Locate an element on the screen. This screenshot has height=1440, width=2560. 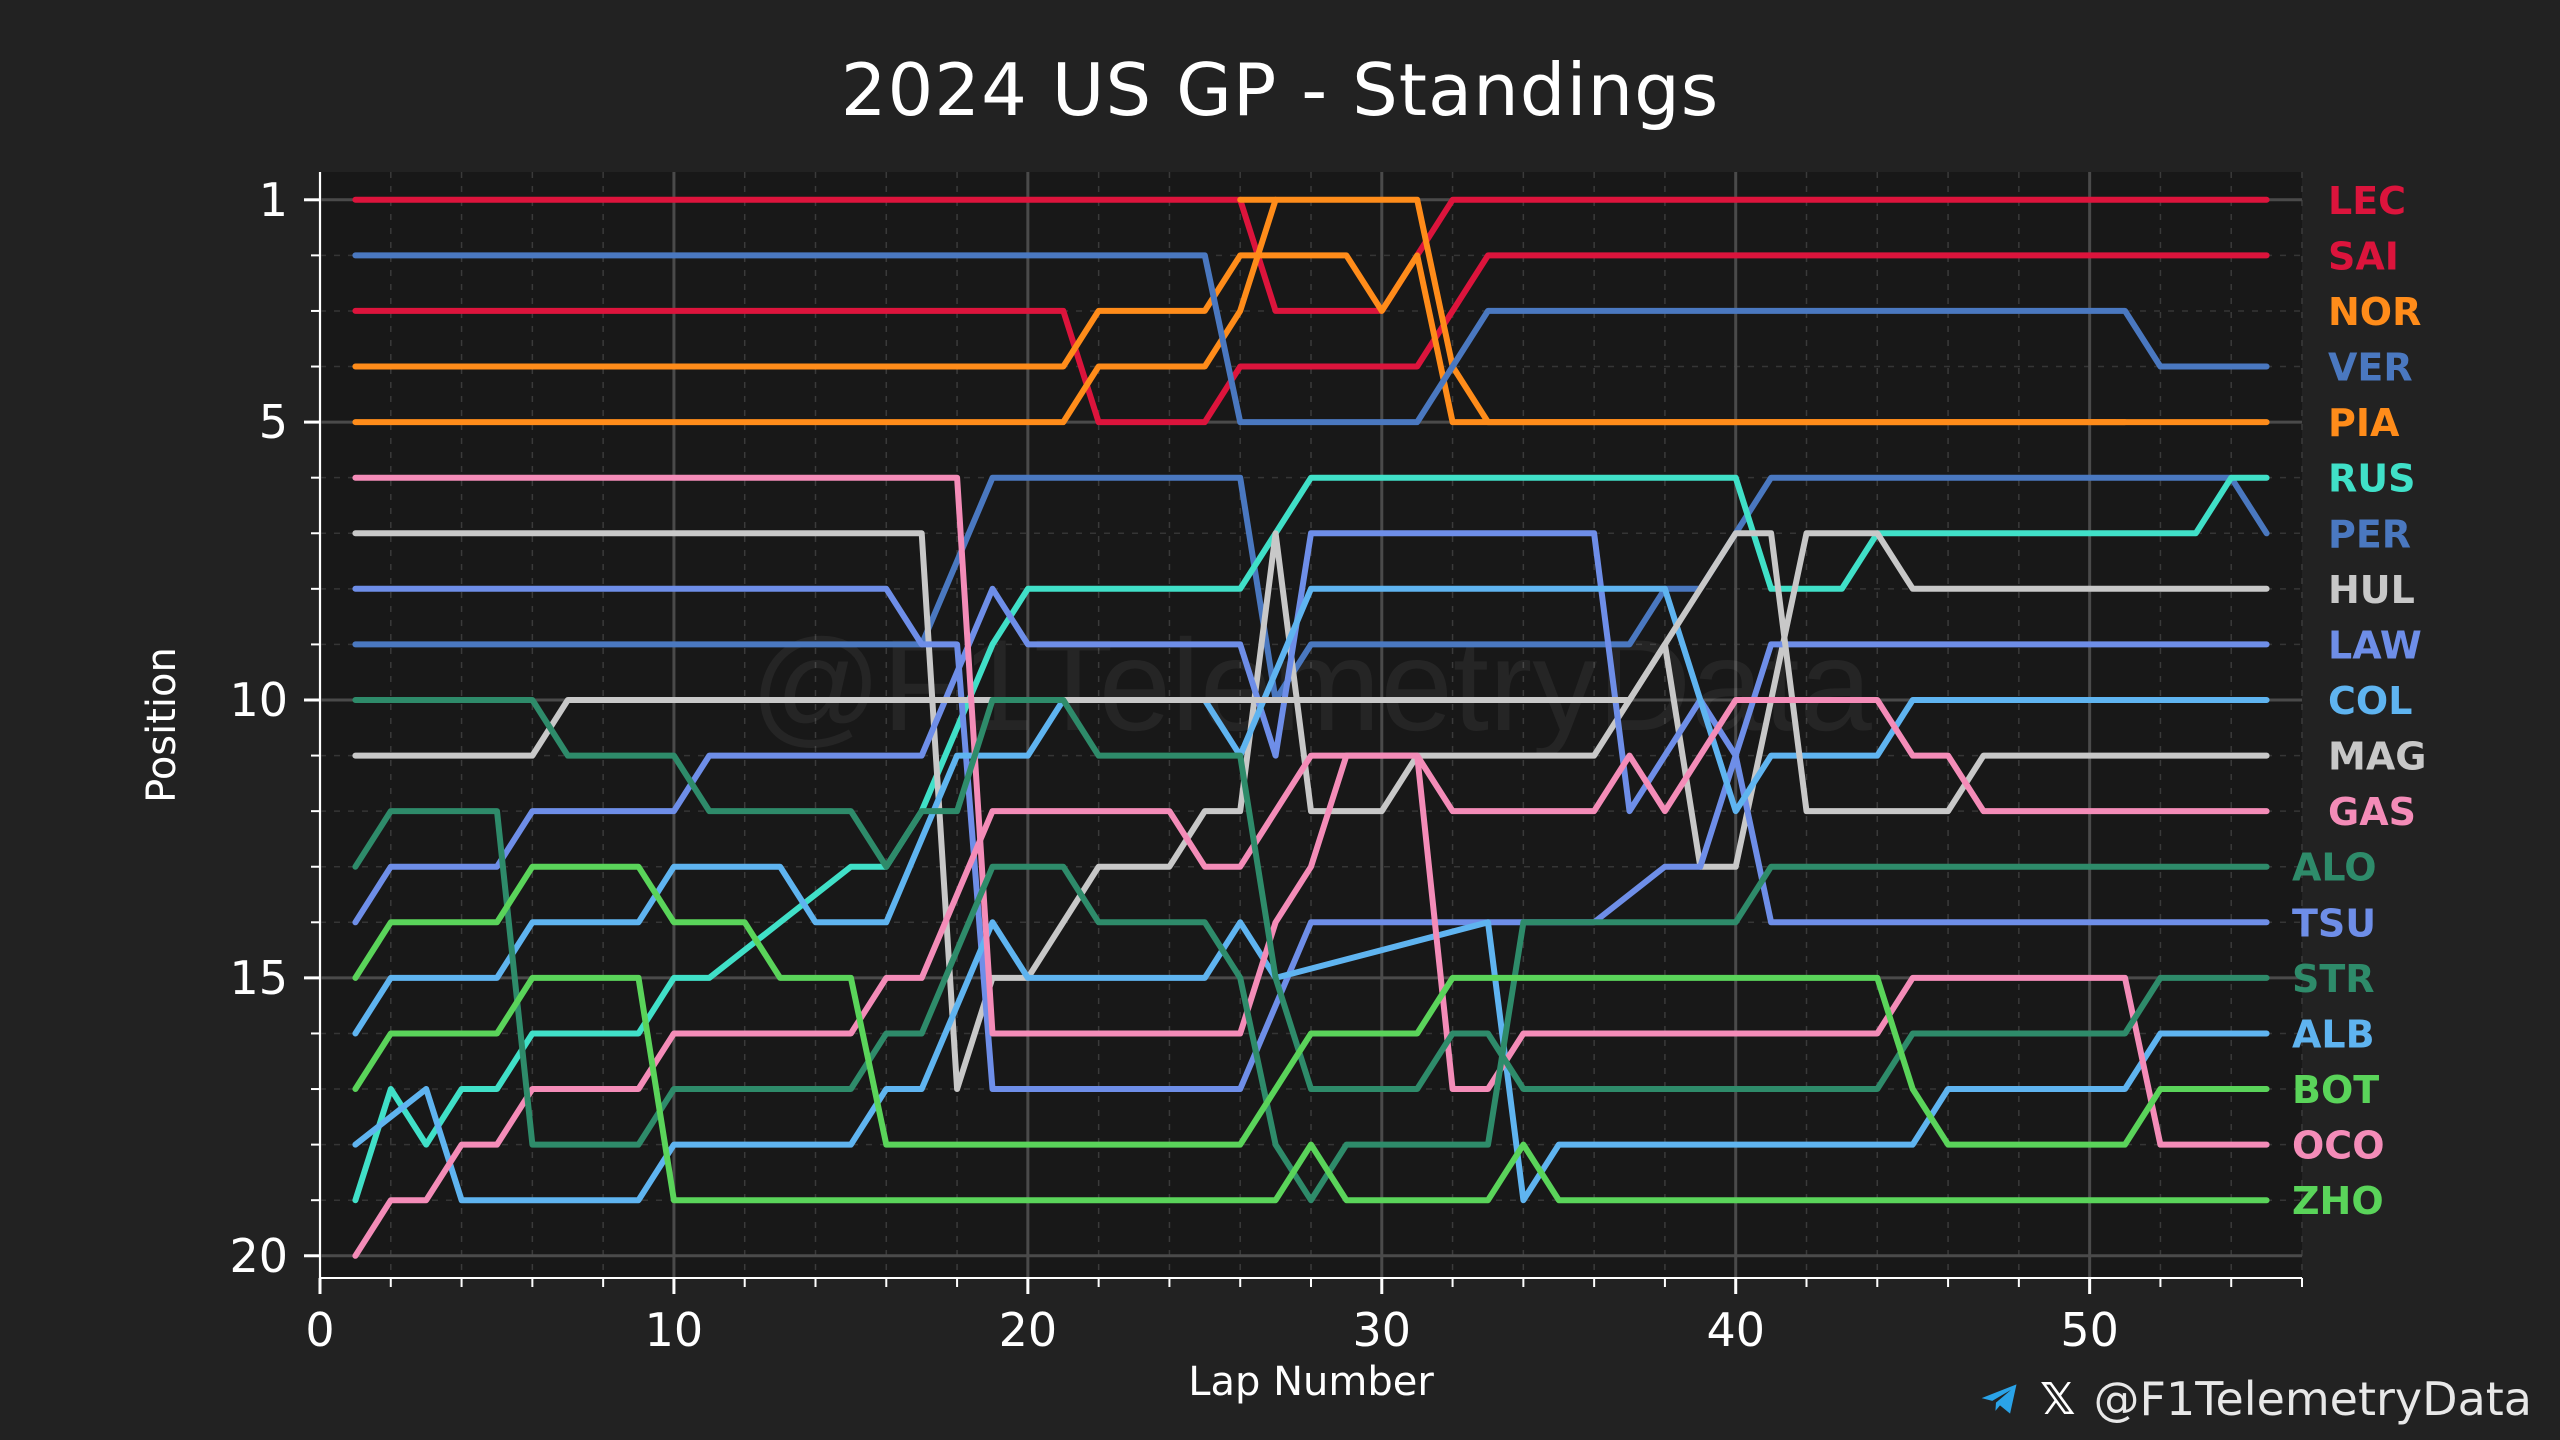
series-line-alb is located at coordinates (1311, 1061).